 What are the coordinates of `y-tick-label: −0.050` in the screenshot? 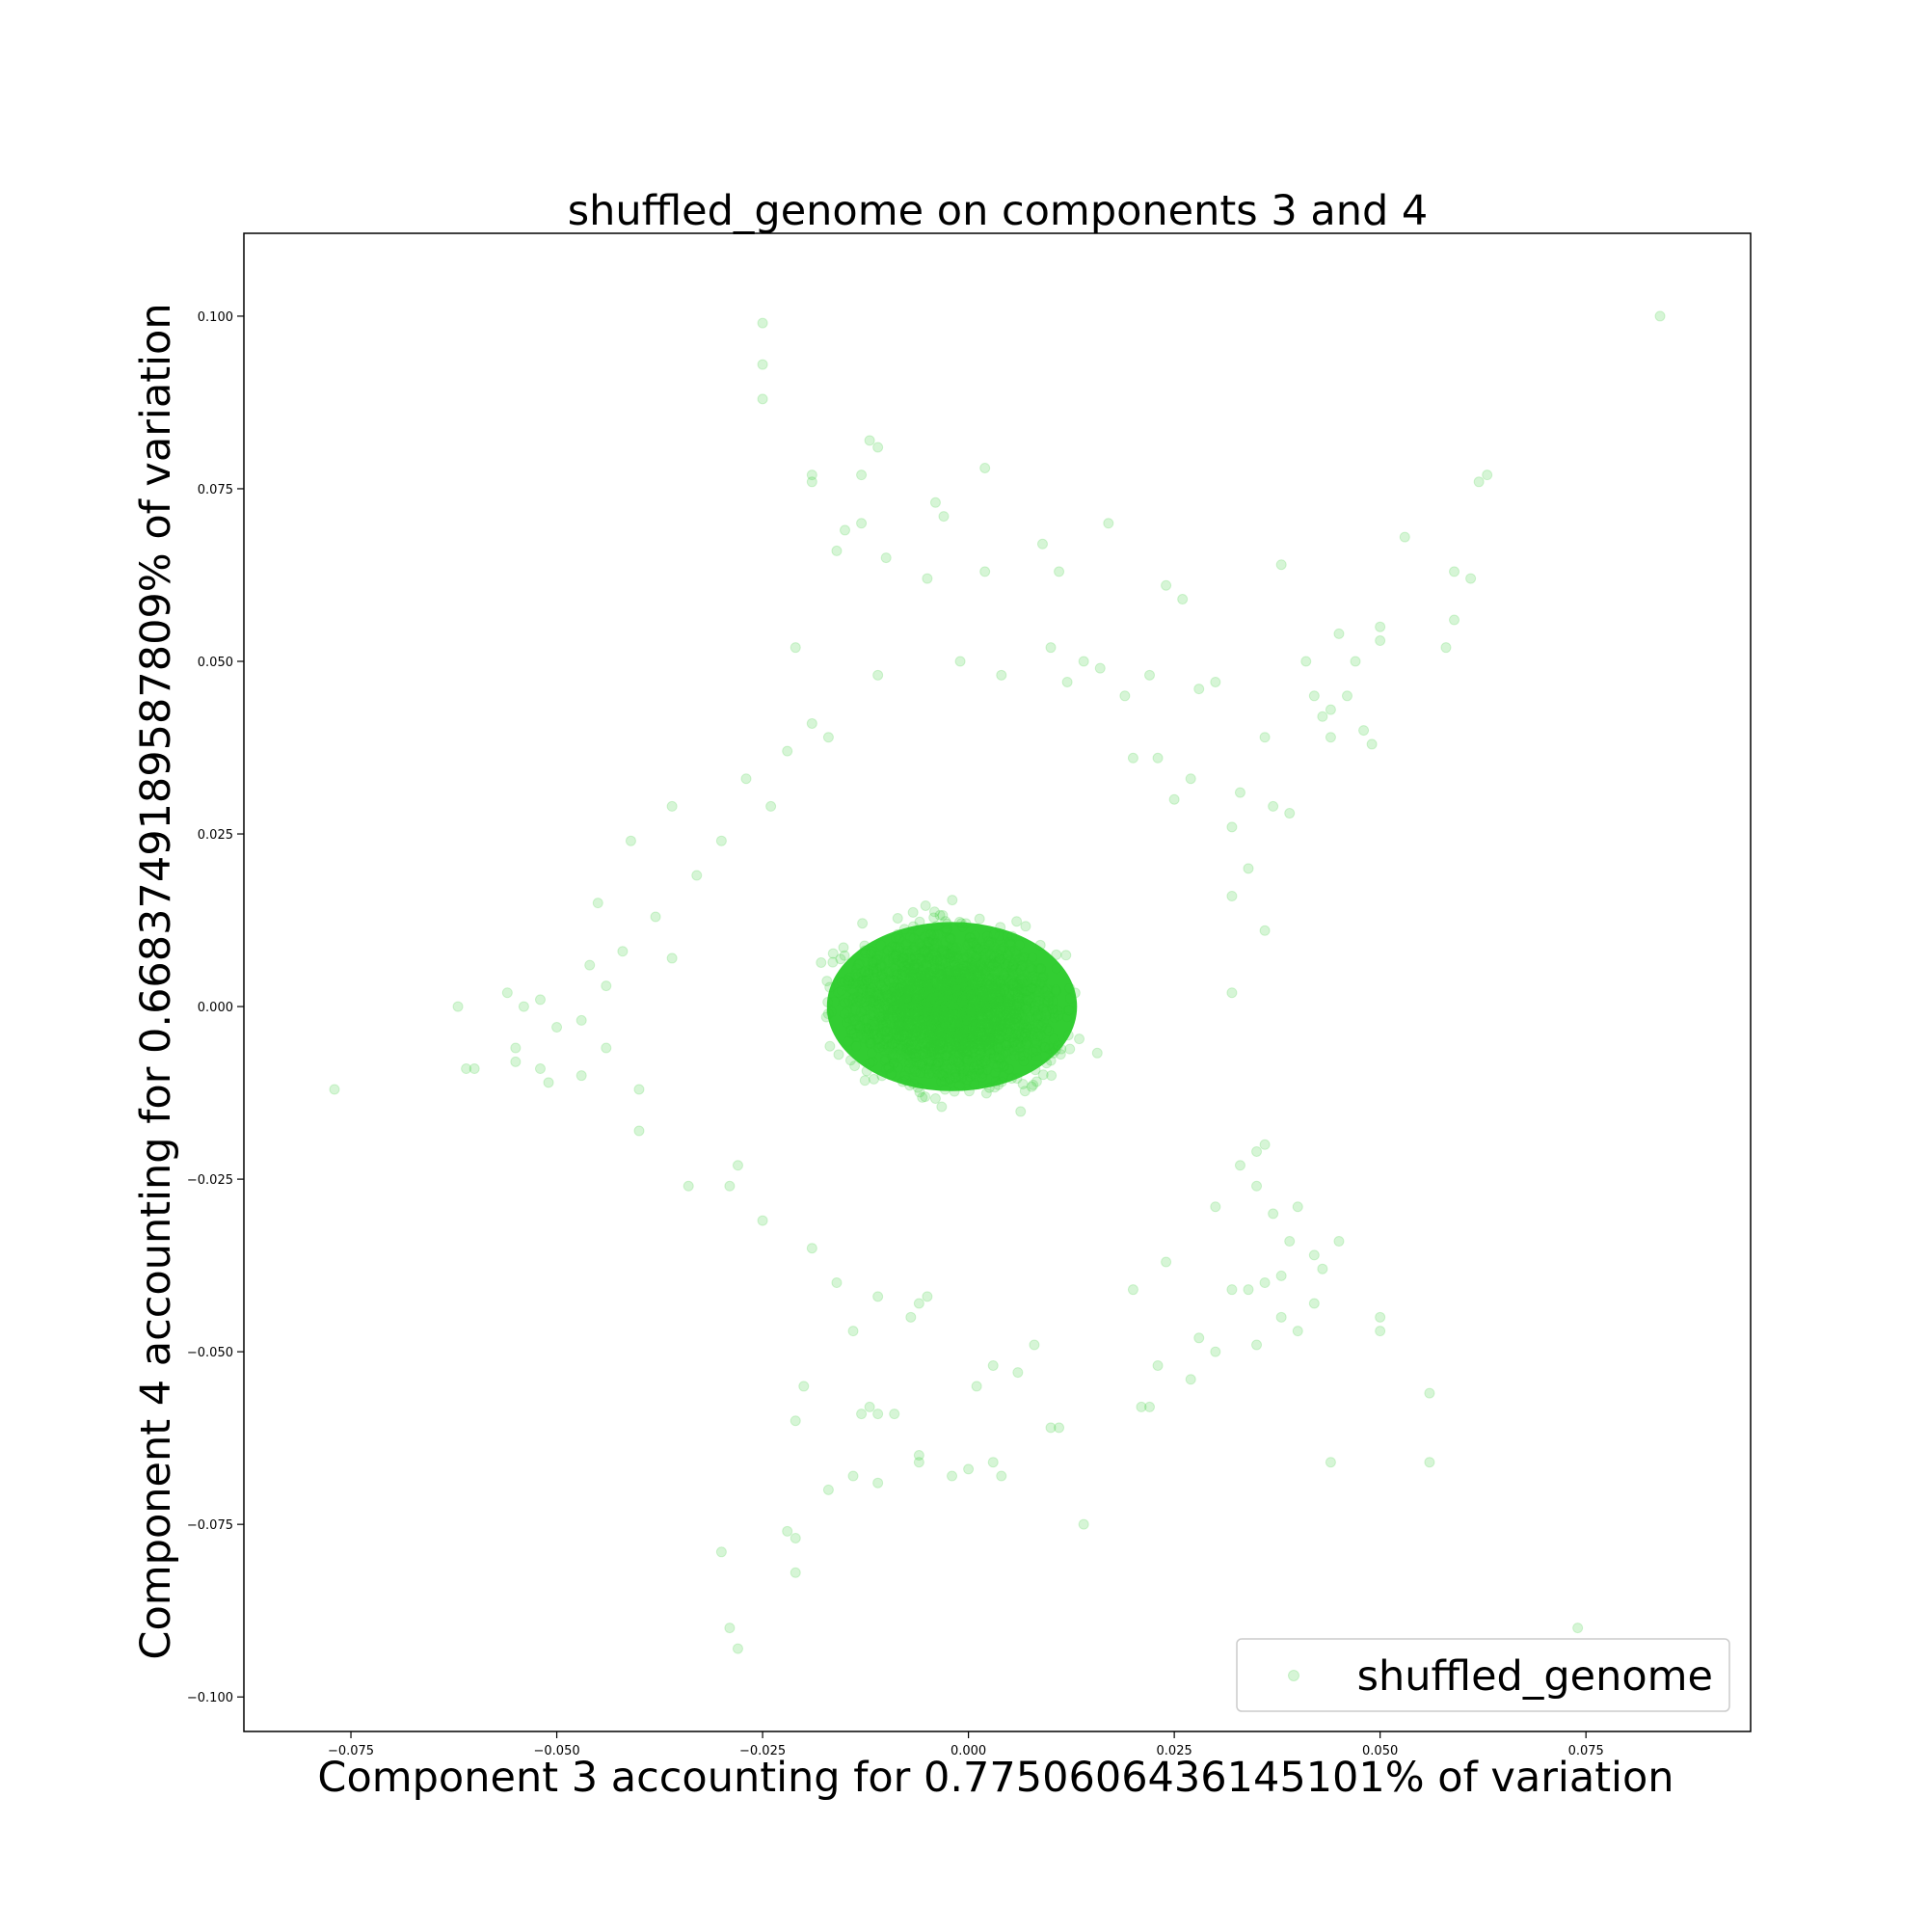 It's located at (210, 1353).